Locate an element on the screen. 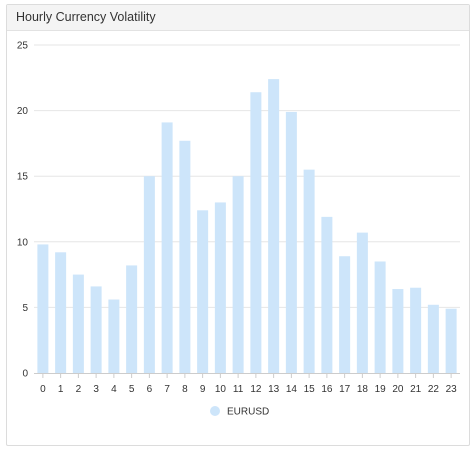 The height and width of the screenshot is (450, 475). x-tick-label: 18 is located at coordinates (363, 389).